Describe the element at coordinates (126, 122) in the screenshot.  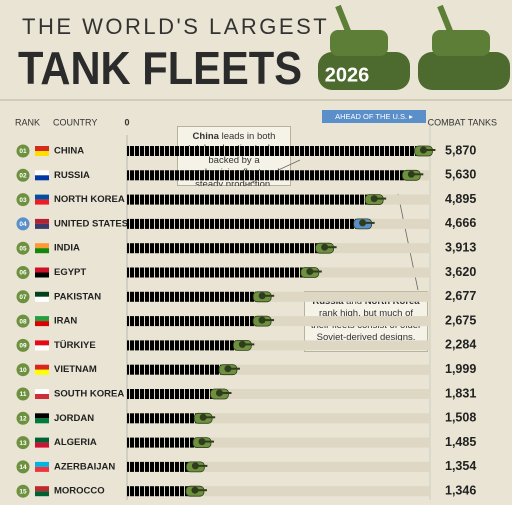
I see `x-tick-label: 0` at that location.